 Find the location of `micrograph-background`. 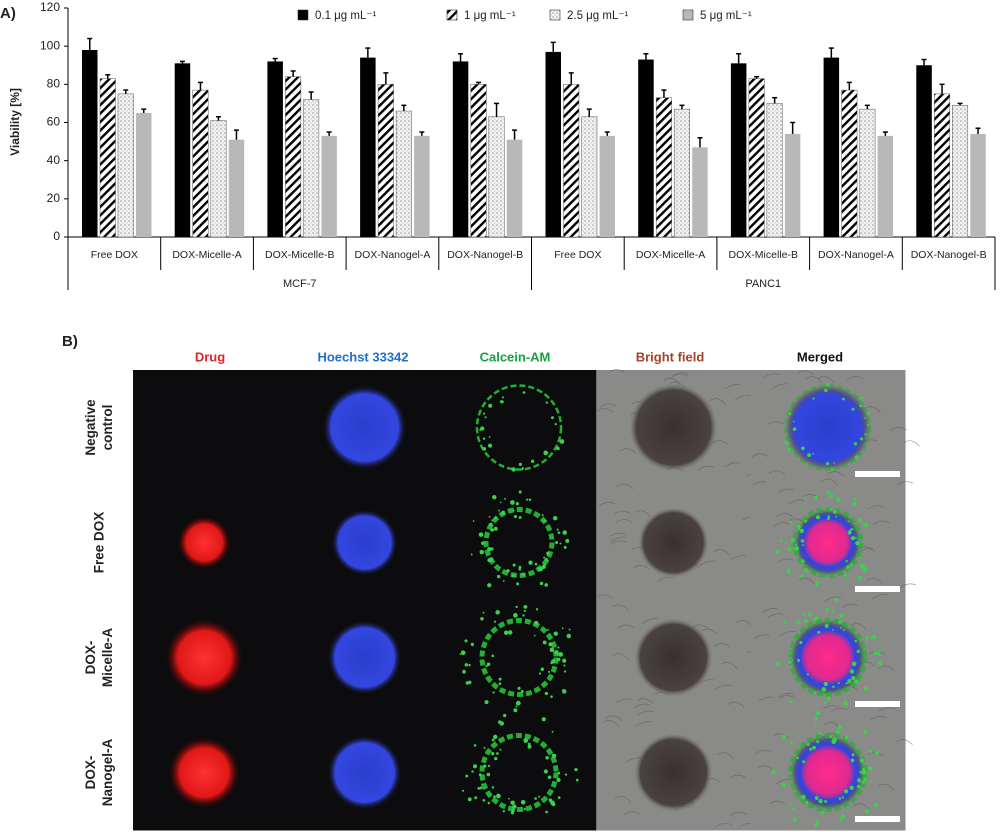

micrograph-background is located at coordinates (519, 658).